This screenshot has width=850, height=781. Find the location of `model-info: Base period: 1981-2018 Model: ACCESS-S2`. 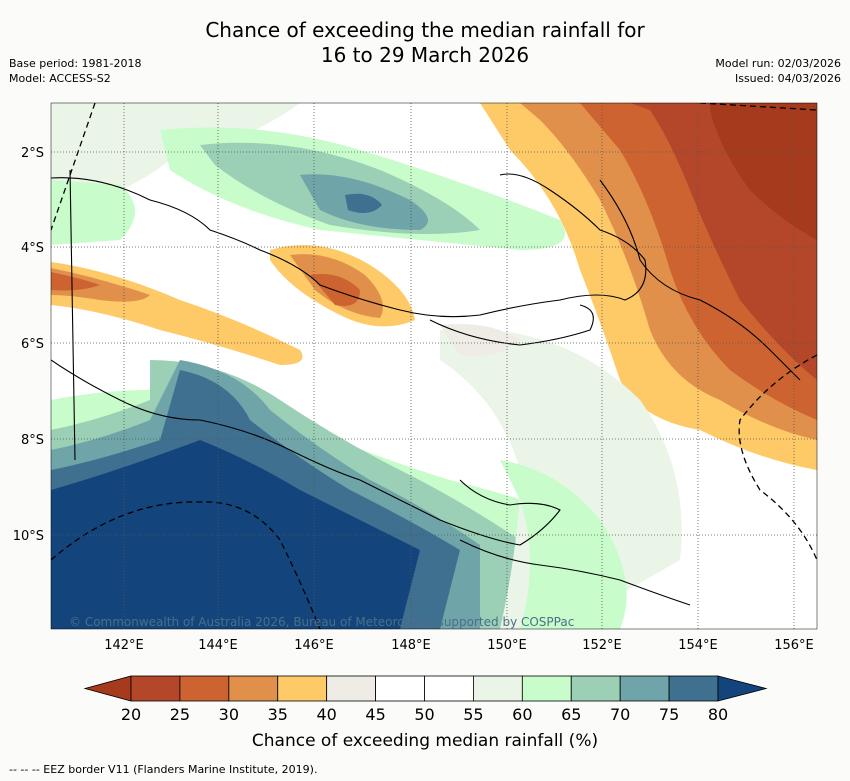

model-info: Base period: 1981-2018 Model: ACCESS-S2 is located at coordinates (75, 71).